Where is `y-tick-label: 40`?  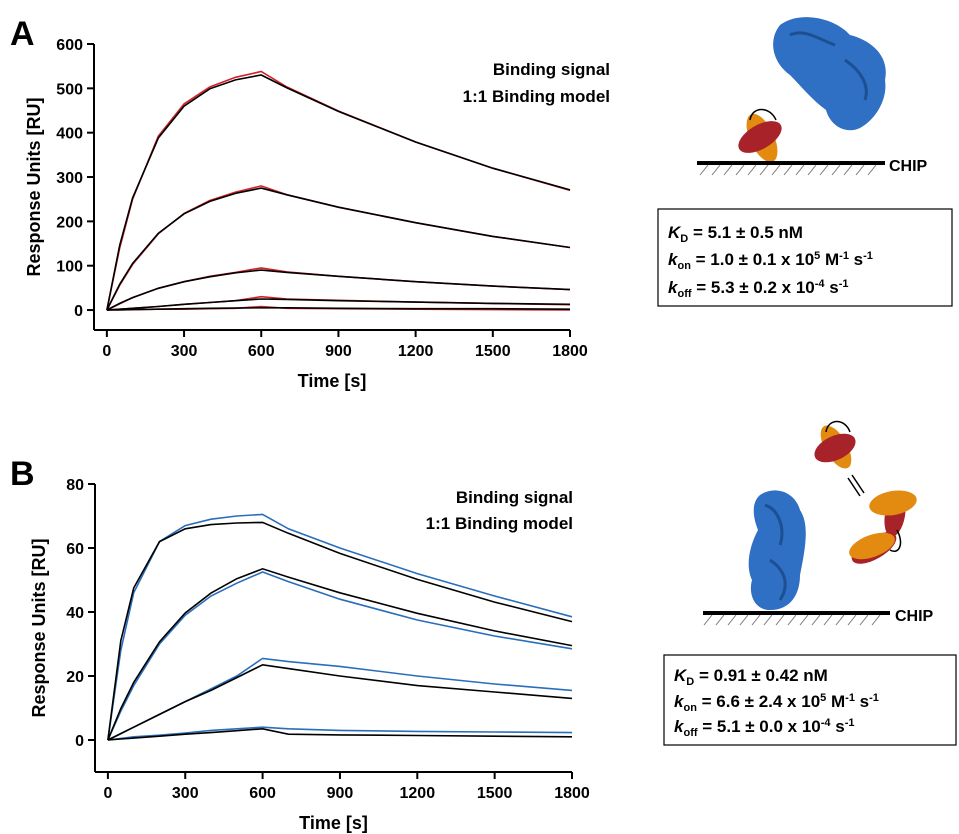
y-tick-label: 40 is located at coordinates (75, 613).